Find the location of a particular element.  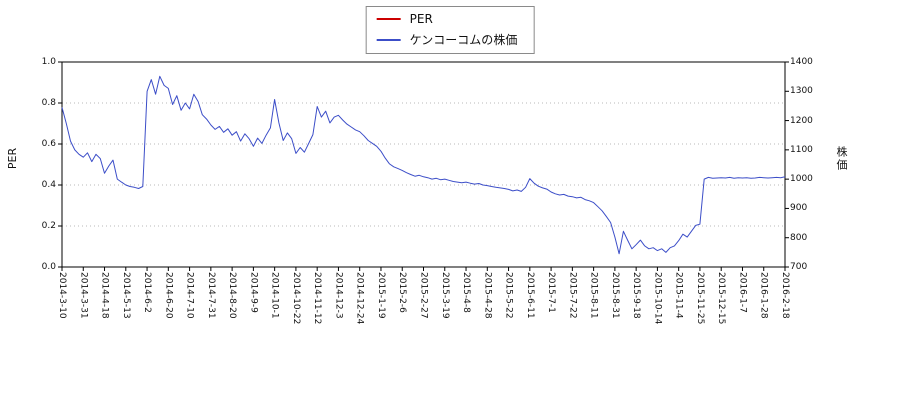

x-axis-tick-label: 2015-9-18 is located at coordinates (636, 295).